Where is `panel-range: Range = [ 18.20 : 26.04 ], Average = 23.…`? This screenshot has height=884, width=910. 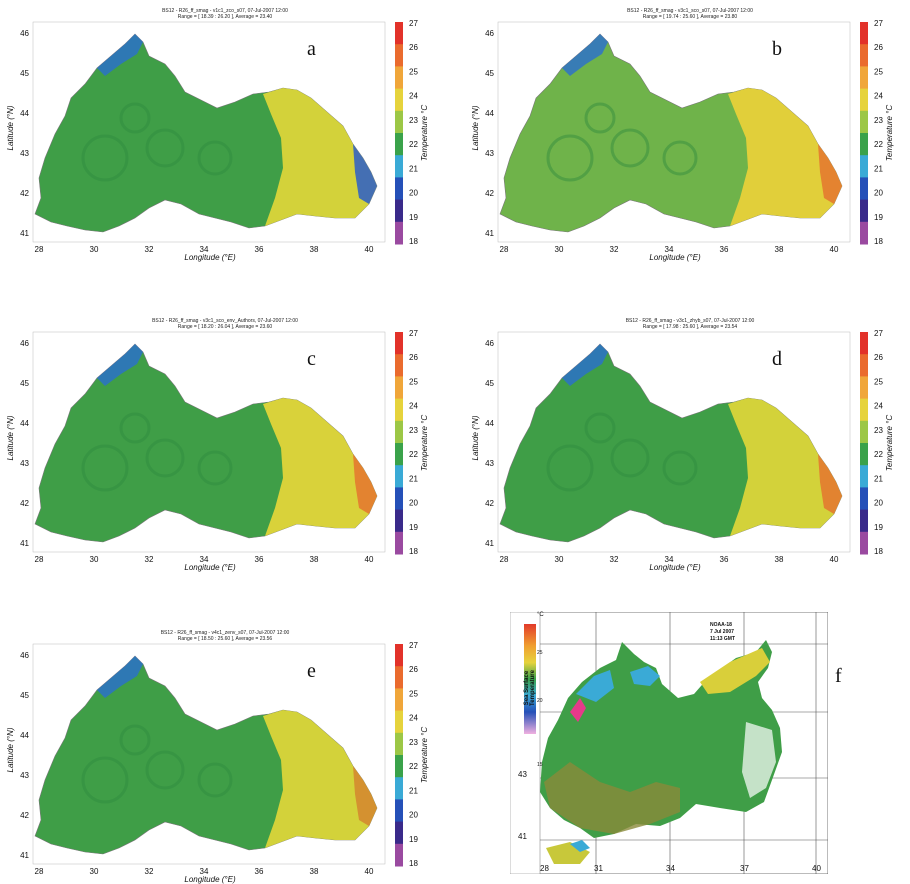 panel-range: Range = [ 18.20 : 26.04 ], Average = 23.… is located at coordinates (225, 327).